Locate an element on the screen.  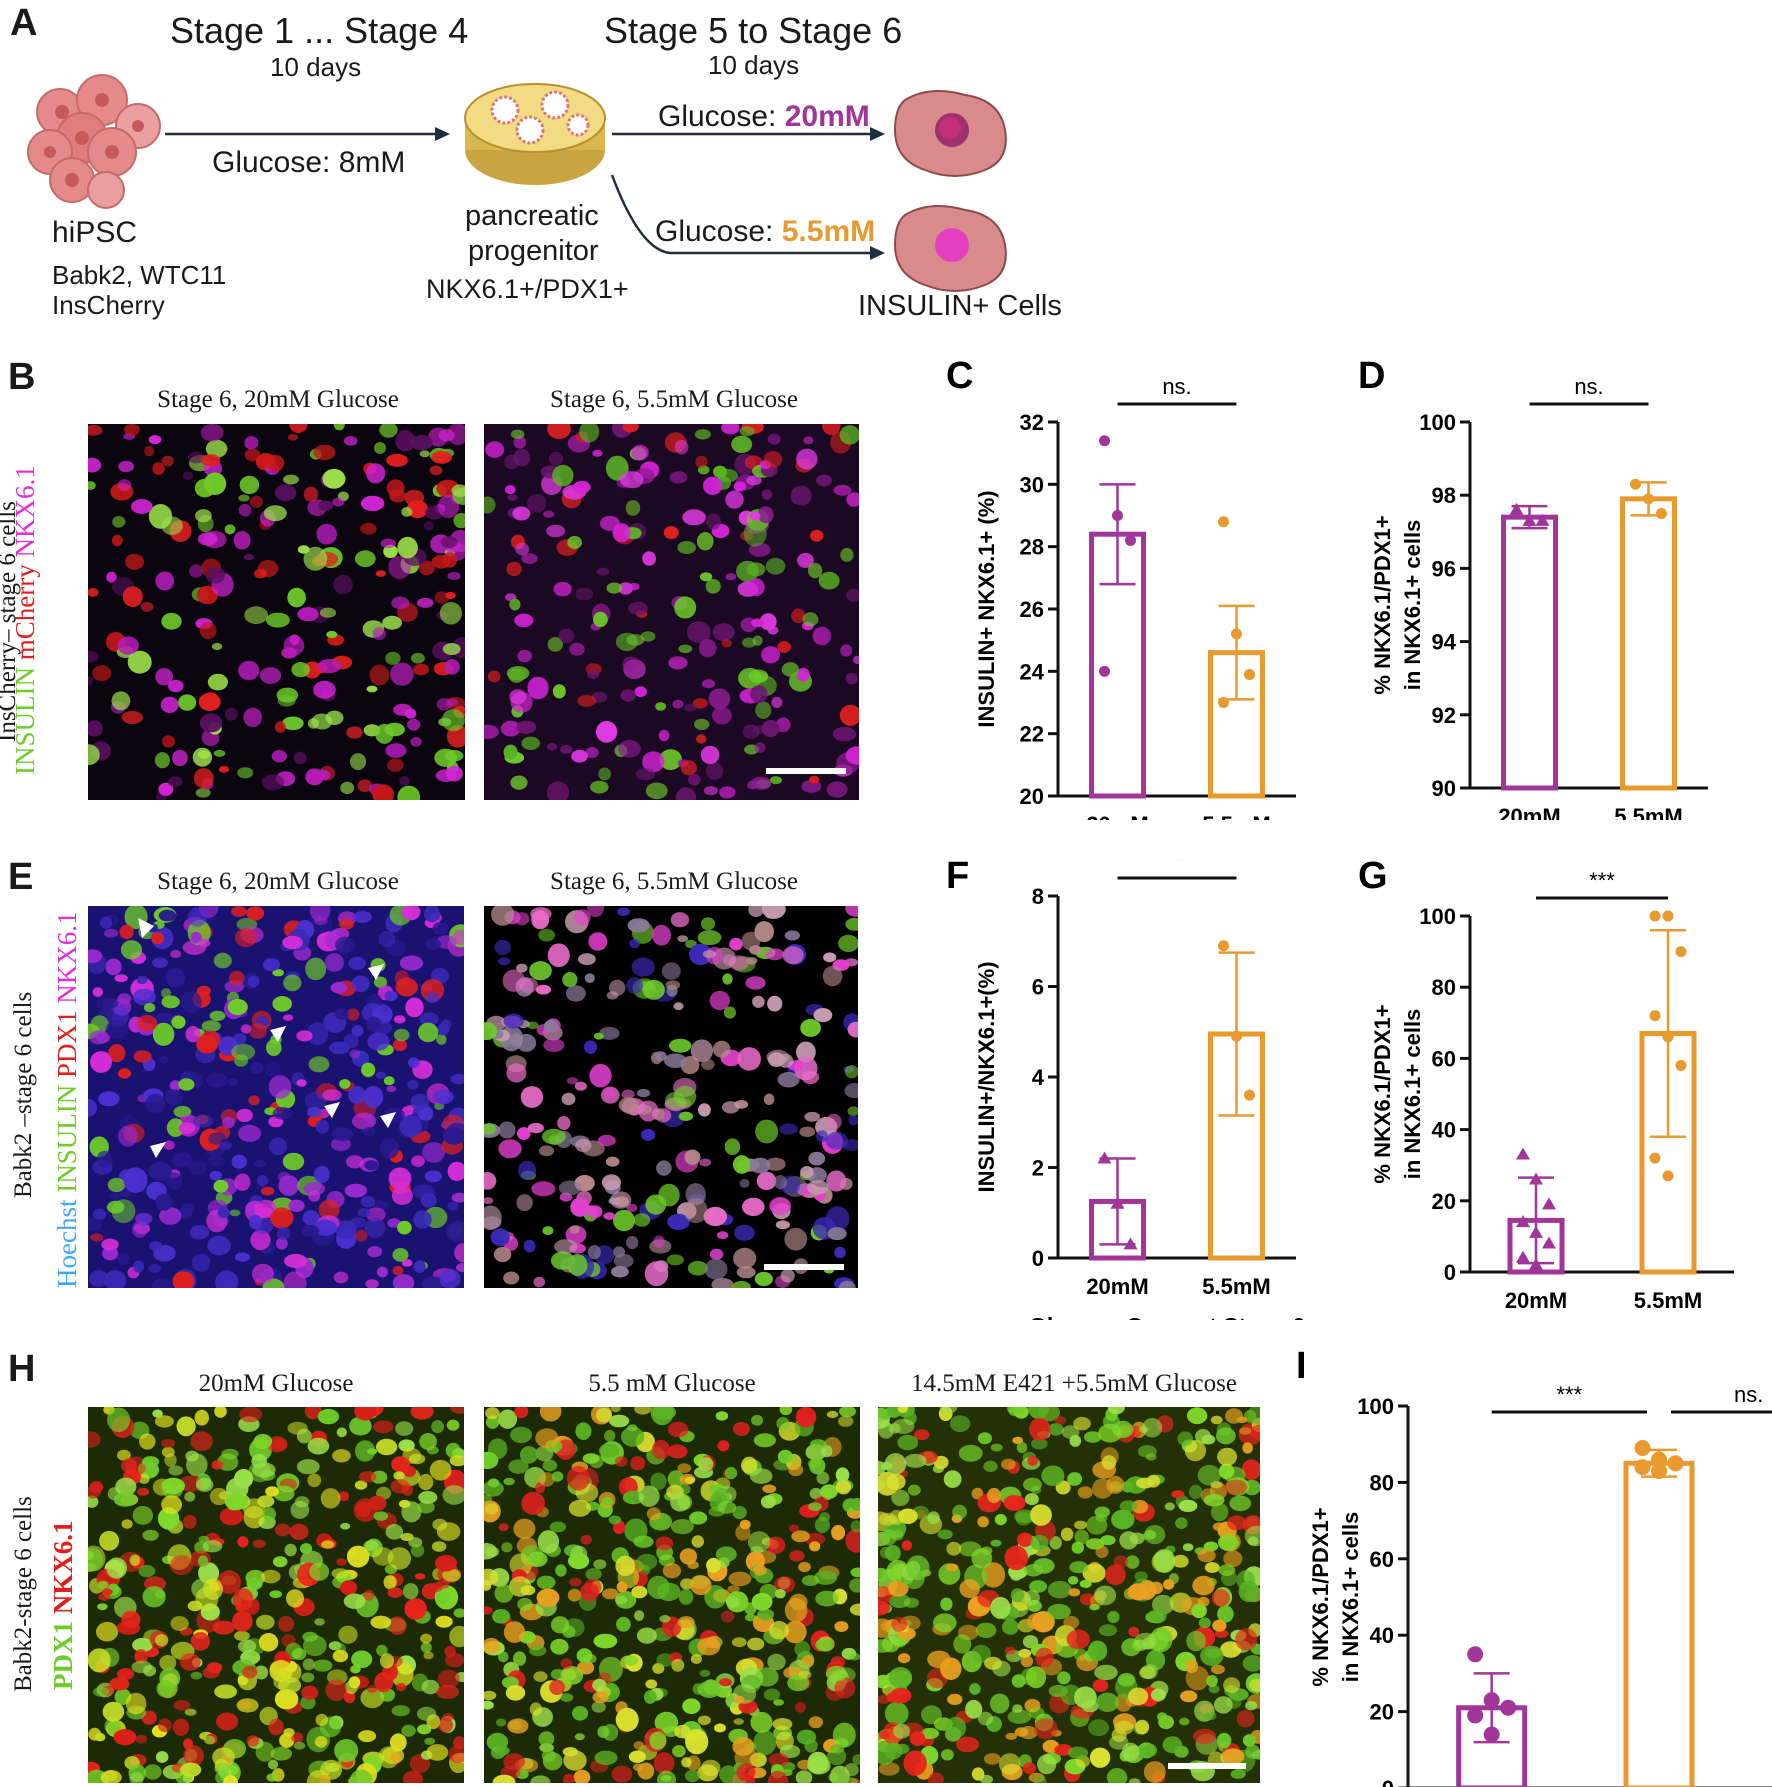
panel-h-pdx-stain: PDX1 is located at coordinates (63, 1655).